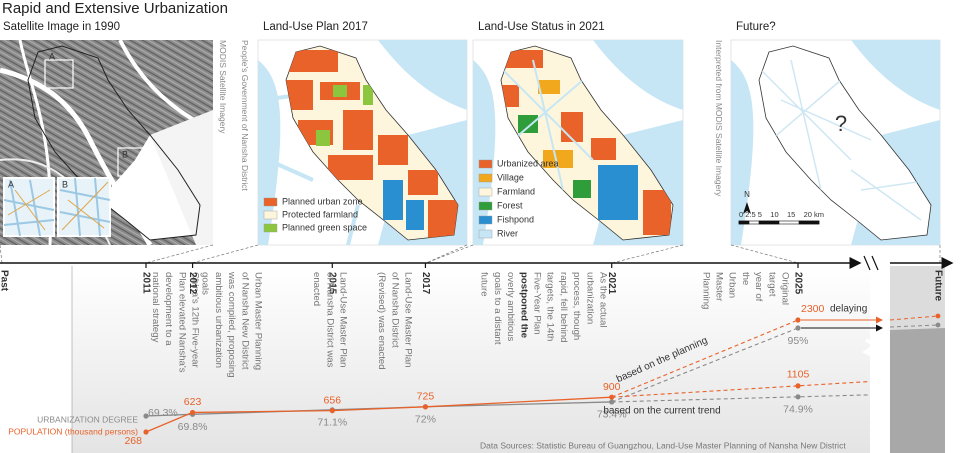  What do you see at coordinates (732, 285) in the screenshot?
I see `event-text: Urban` at bounding box center [732, 285].